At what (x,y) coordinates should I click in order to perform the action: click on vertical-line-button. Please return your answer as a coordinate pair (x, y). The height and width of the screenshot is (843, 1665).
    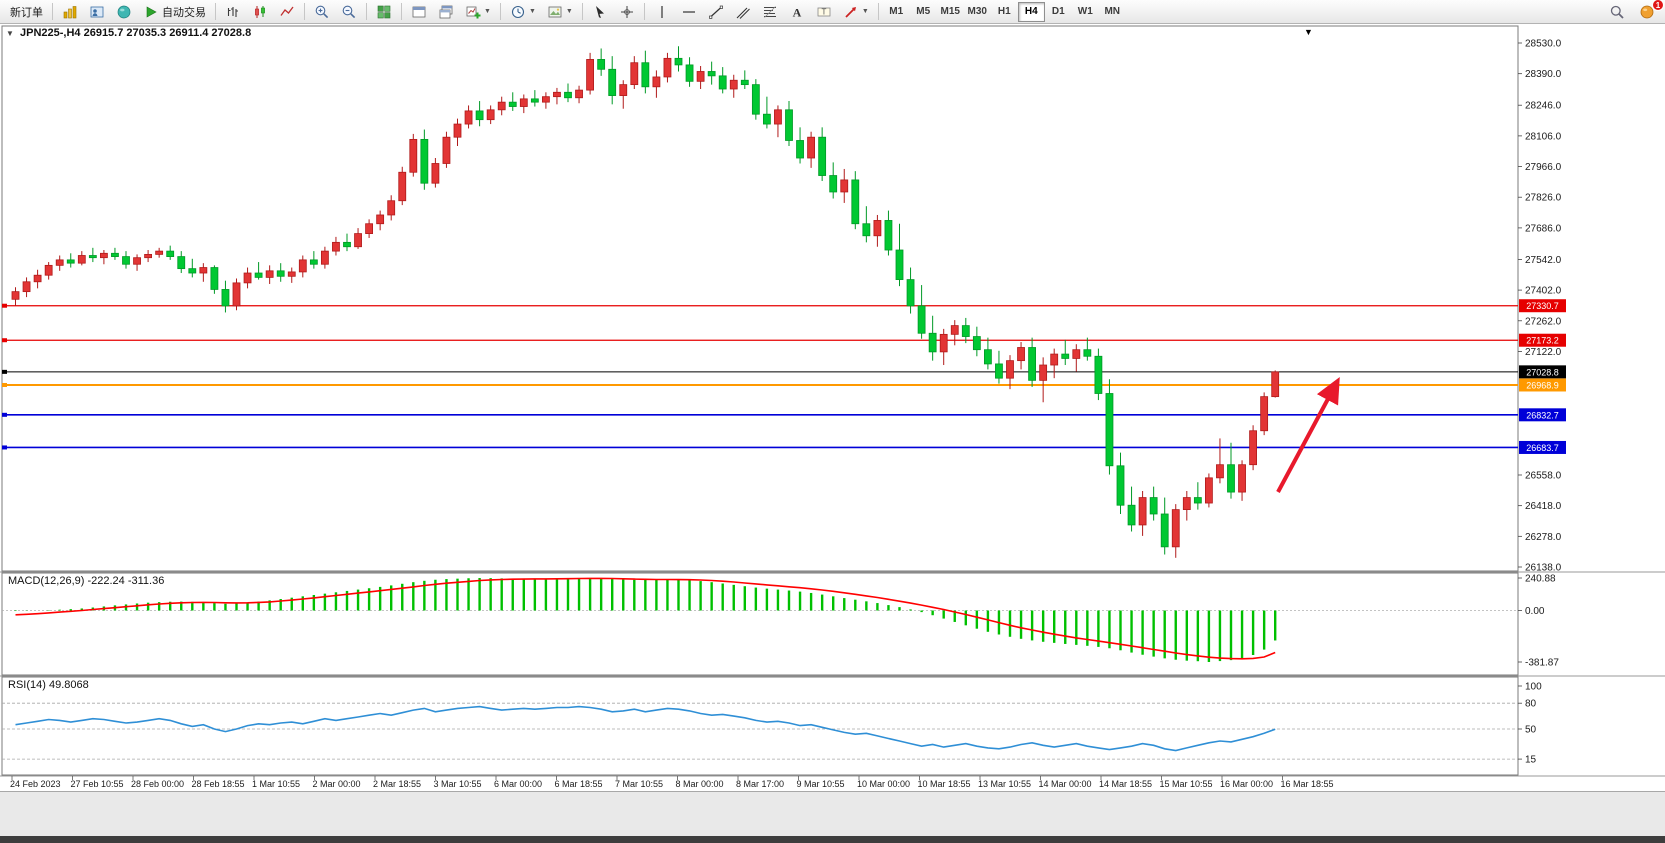
    Looking at the image, I should click on (662, 12).